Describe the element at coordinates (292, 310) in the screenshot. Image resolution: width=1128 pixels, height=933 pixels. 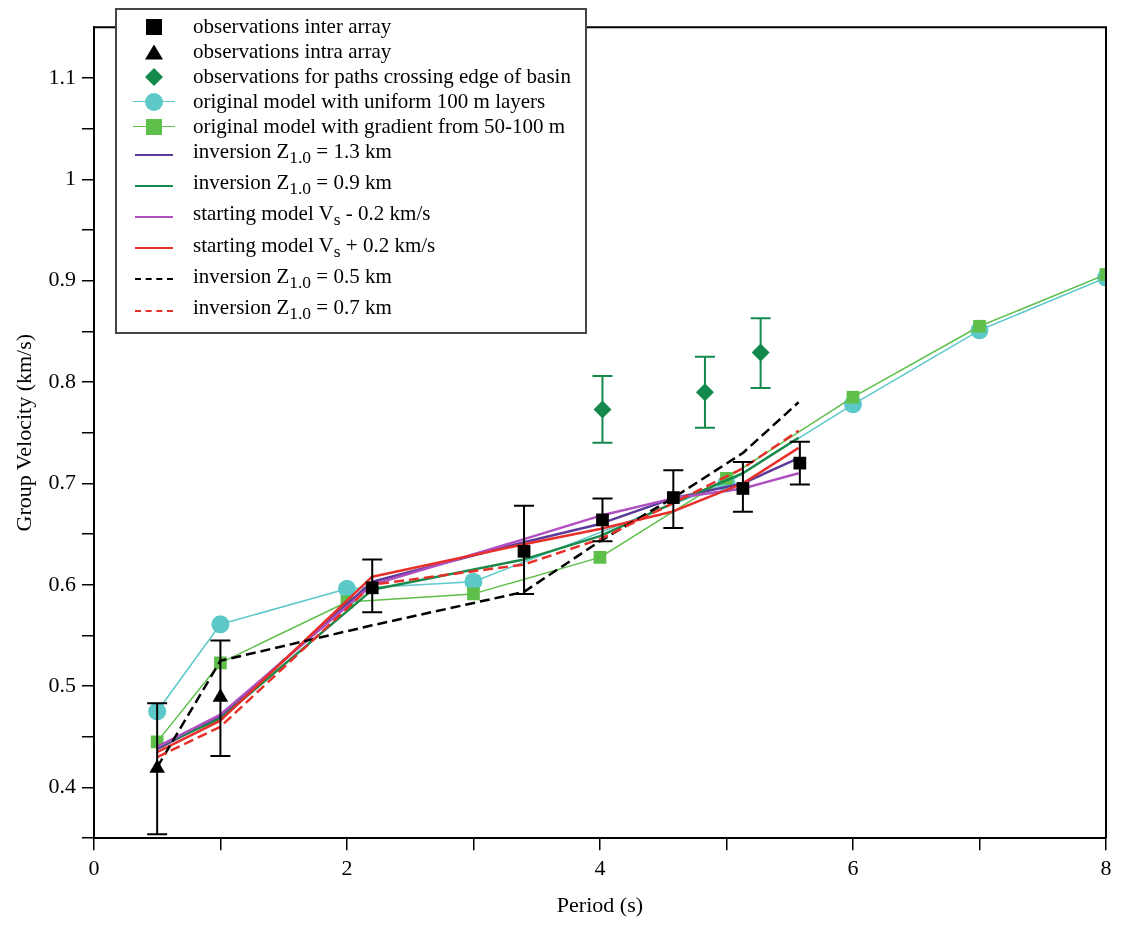
I see `legend-label: inversion Z$_{1.0}$ = 0.7 km` at that location.